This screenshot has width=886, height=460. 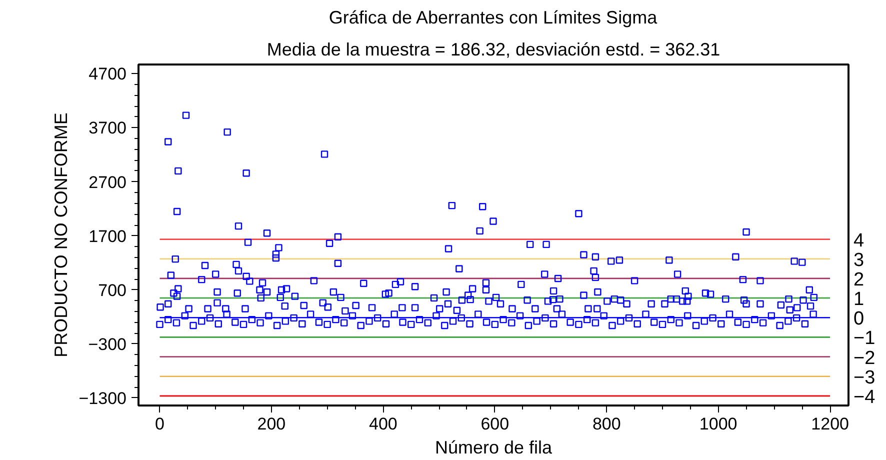 I want to click on y2-tick-label: −1, so click(x=865, y=339).